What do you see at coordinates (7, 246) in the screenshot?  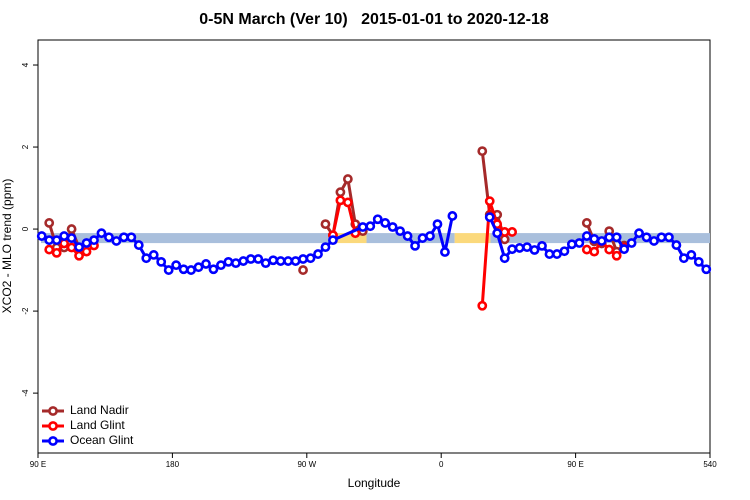 I see `y-axis-title: XCO2 - MLO trend (ppm)` at bounding box center [7, 246].